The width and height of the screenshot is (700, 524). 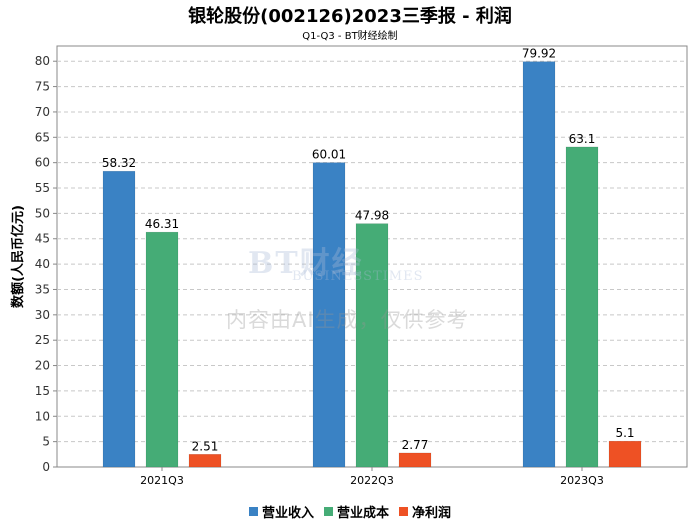 I want to click on y-tick-label: 10, so click(x=42, y=416).